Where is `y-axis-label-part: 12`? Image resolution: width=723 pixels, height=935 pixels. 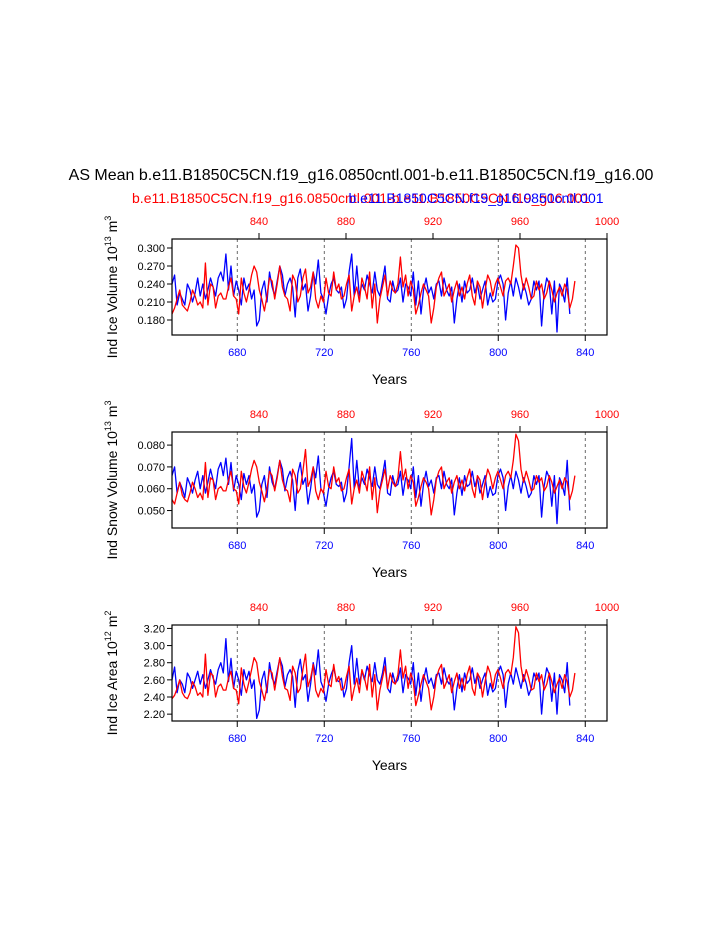 y-axis-label-part: 12 is located at coordinates (108, 636).